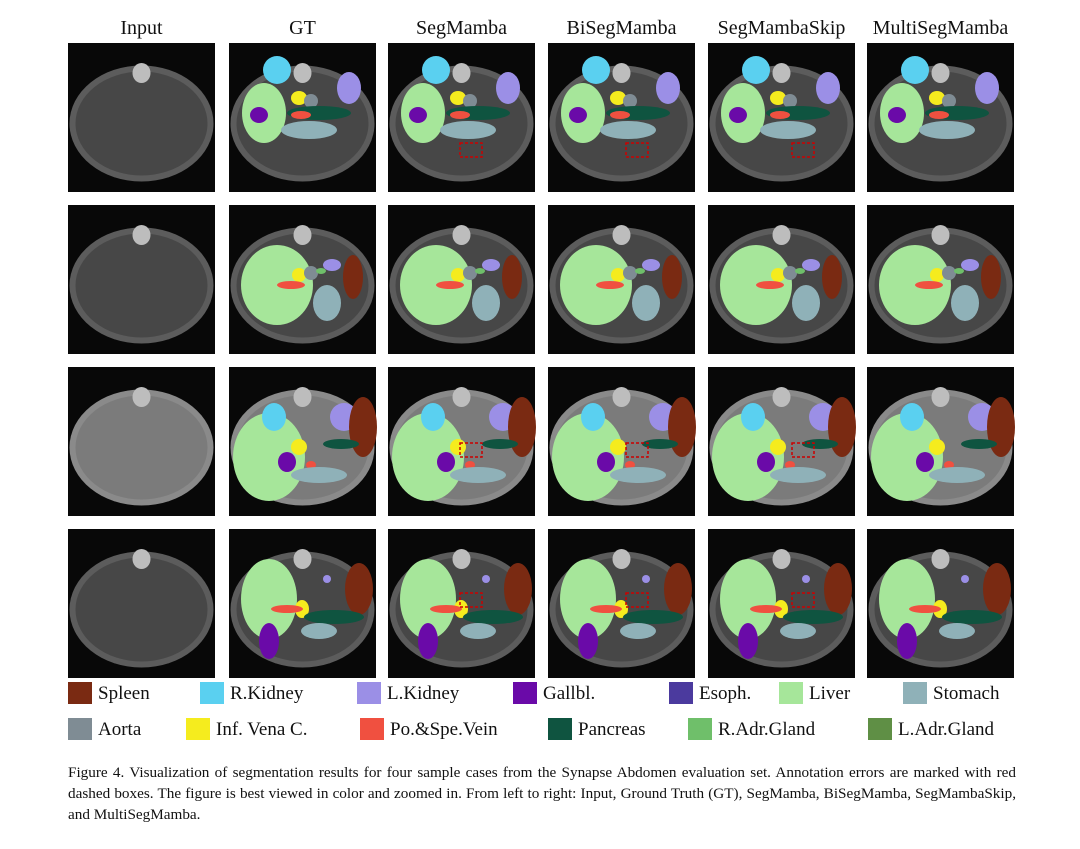 The image size is (1080, 849). Describe the element at coordinates (569, 693) in the screenshot. I see `legend-label: Gallbl.` at that location.